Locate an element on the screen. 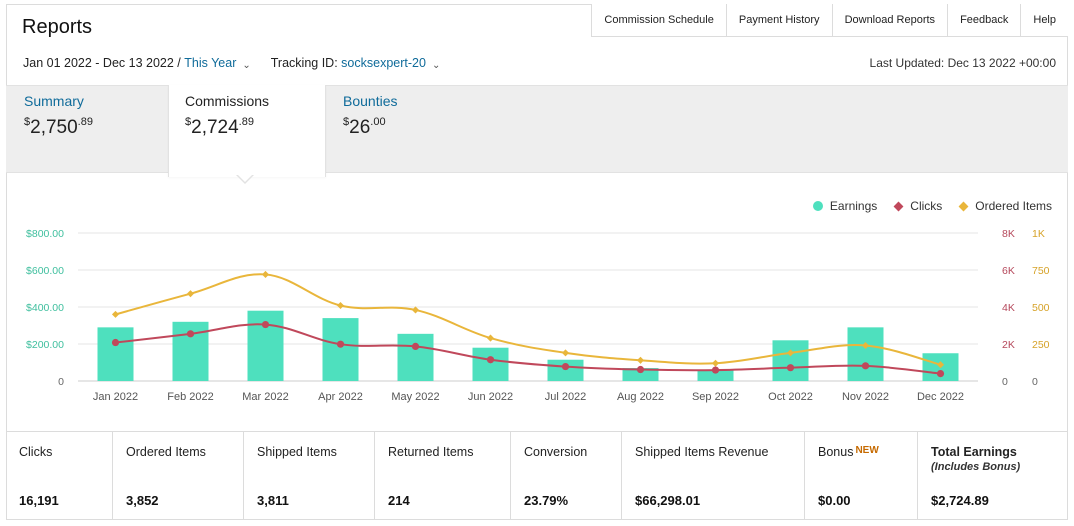  line-clicks is located at coordinates (528, 349).